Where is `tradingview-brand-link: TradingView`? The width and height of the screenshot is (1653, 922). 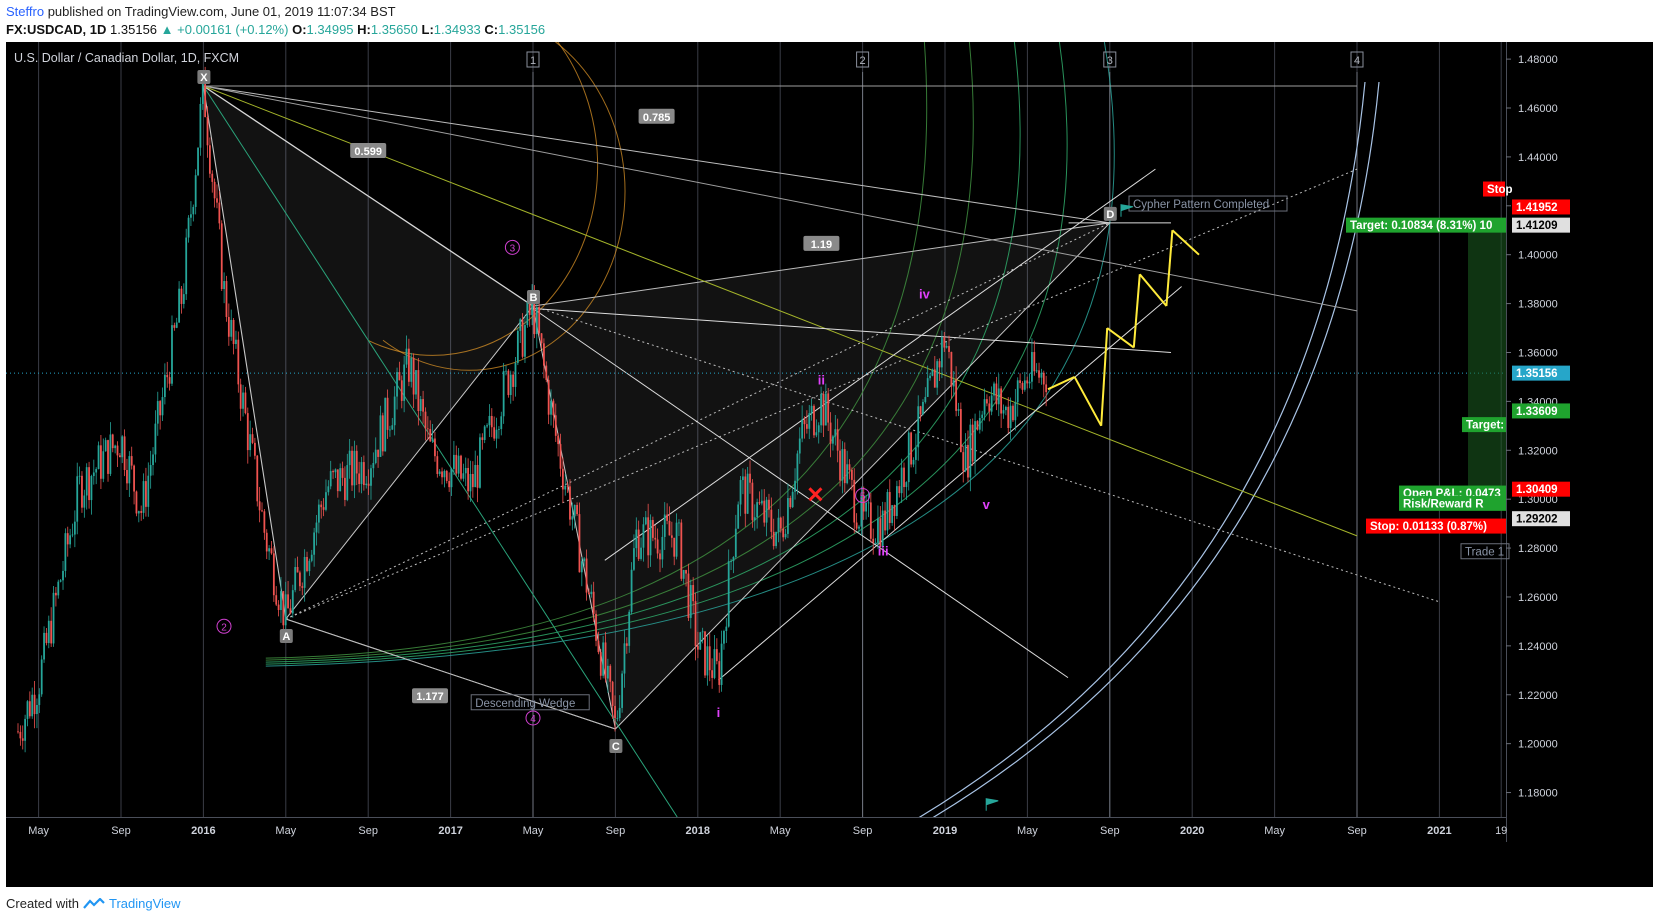
tradingview-brand-link: TradingView is located at coordinates (144, 903).